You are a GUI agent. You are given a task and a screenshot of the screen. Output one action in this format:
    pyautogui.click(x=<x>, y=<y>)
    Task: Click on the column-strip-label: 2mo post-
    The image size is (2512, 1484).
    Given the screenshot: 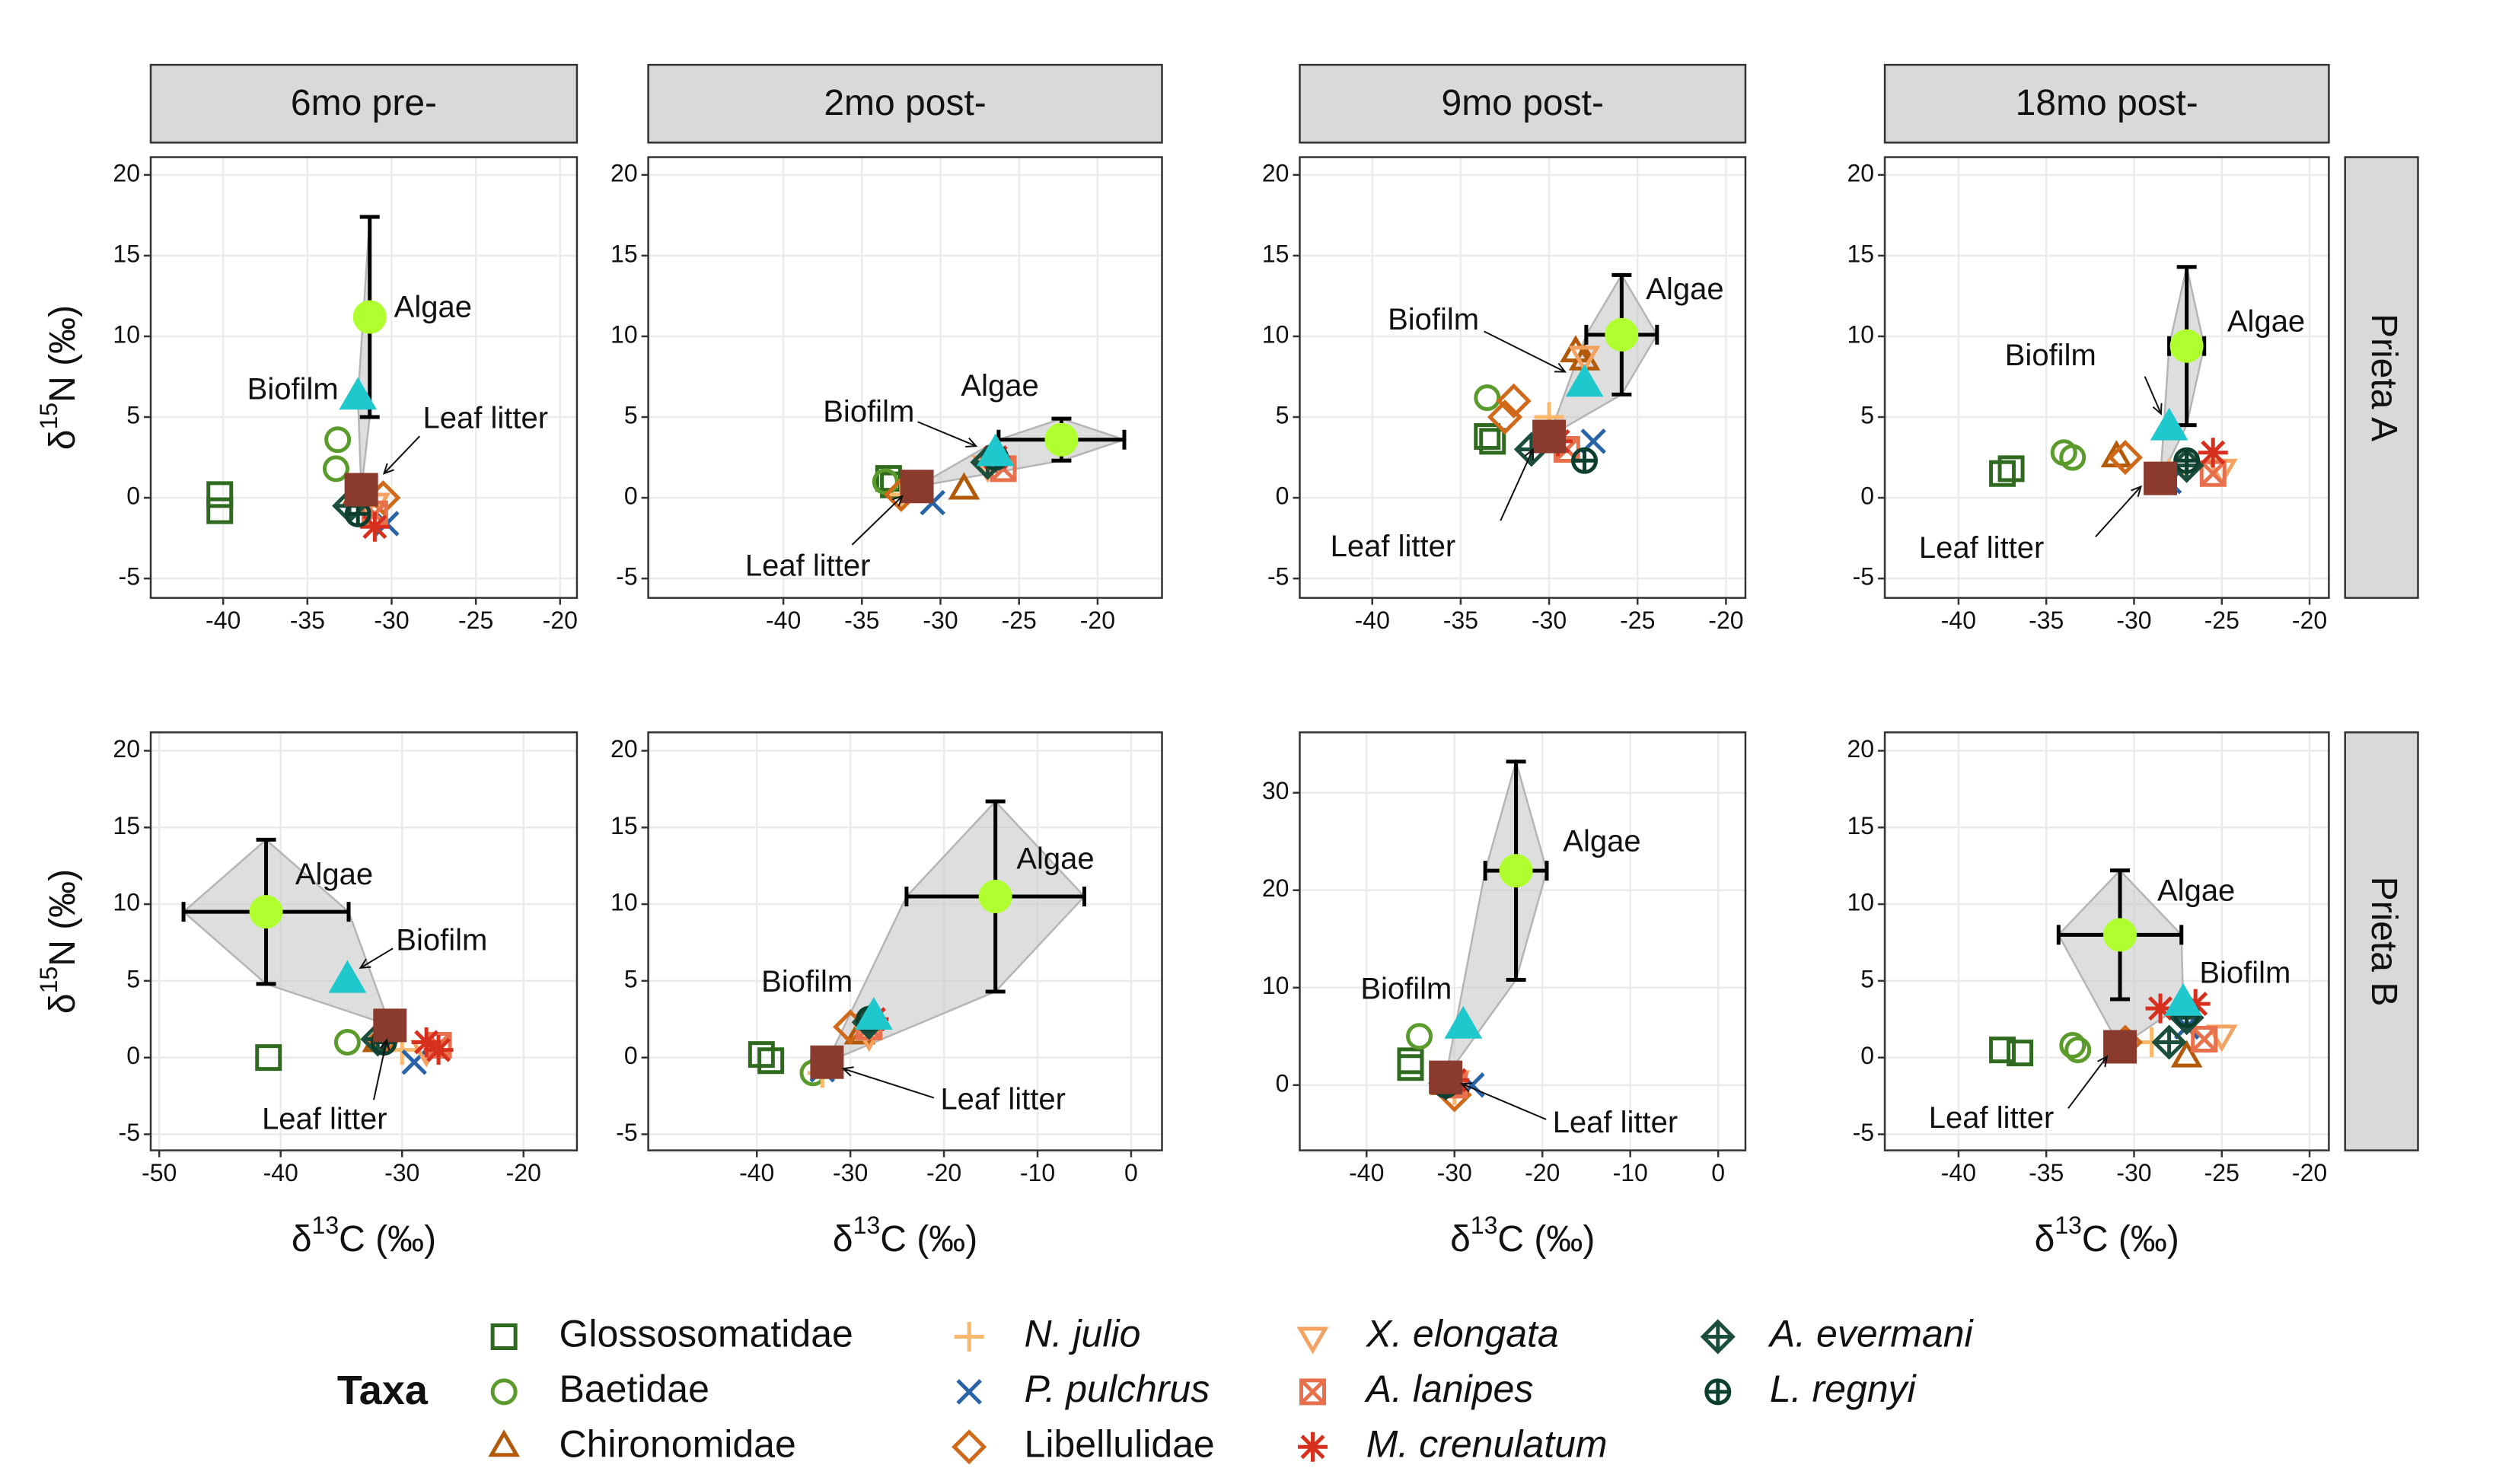 What is the action you would take?
    pyautogui.click(x=905, y=103)
    